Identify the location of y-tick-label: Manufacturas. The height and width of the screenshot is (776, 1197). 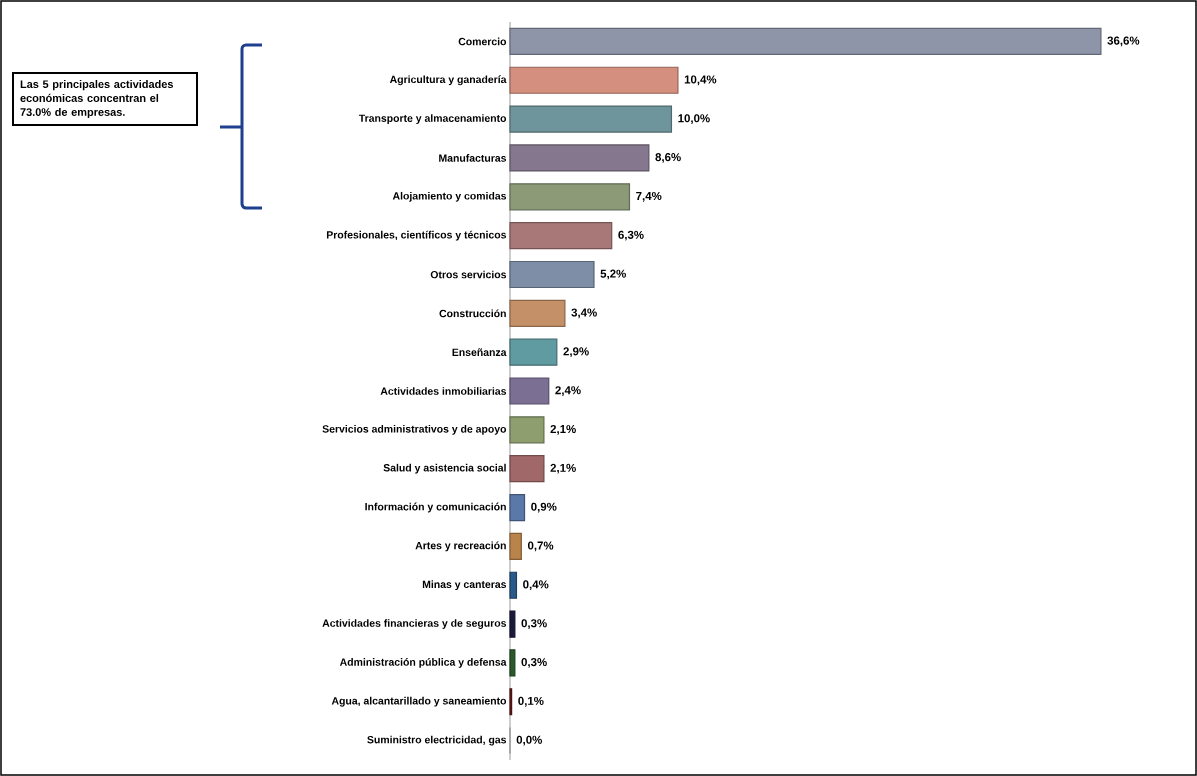
(473, 158).